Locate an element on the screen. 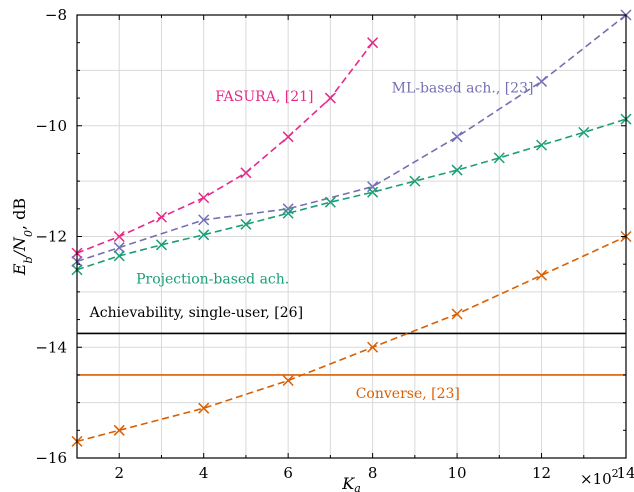 This screenshot has height=492, width=634. y-tick-label: −10 is located at coordinates (51, 126).